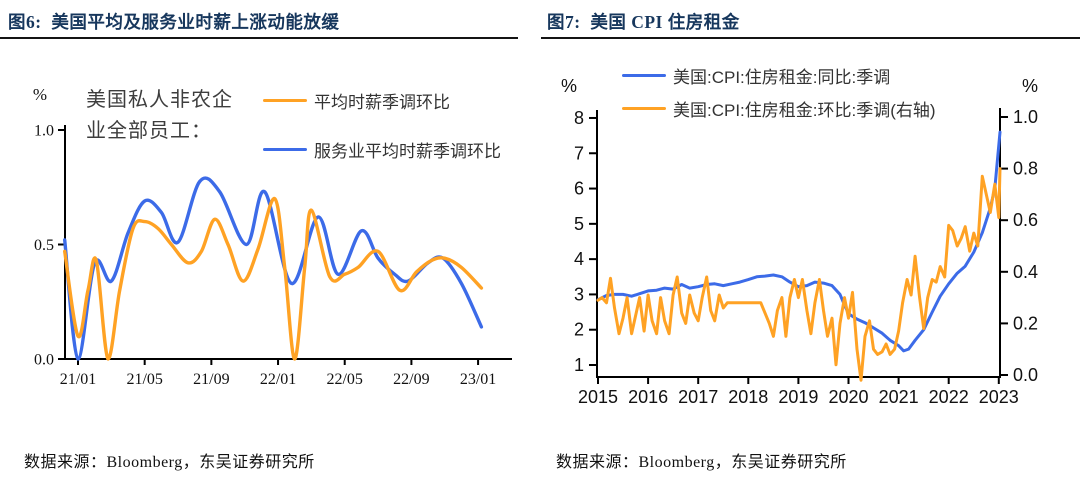 The image size is (1080, 480). I want to click on left-y-tick-label: 1, so click(579, 365).